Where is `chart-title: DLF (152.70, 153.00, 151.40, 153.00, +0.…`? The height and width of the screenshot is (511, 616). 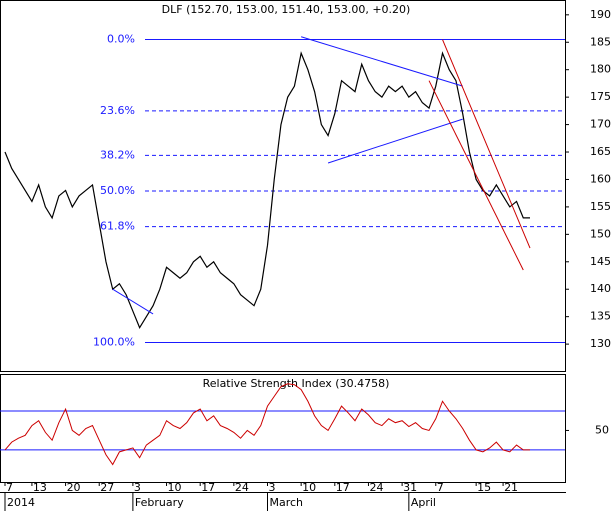 chart-title: DLF (152.70, 153.00, 151.40, 153.00, +0.… is located at coordinates (286, 9).